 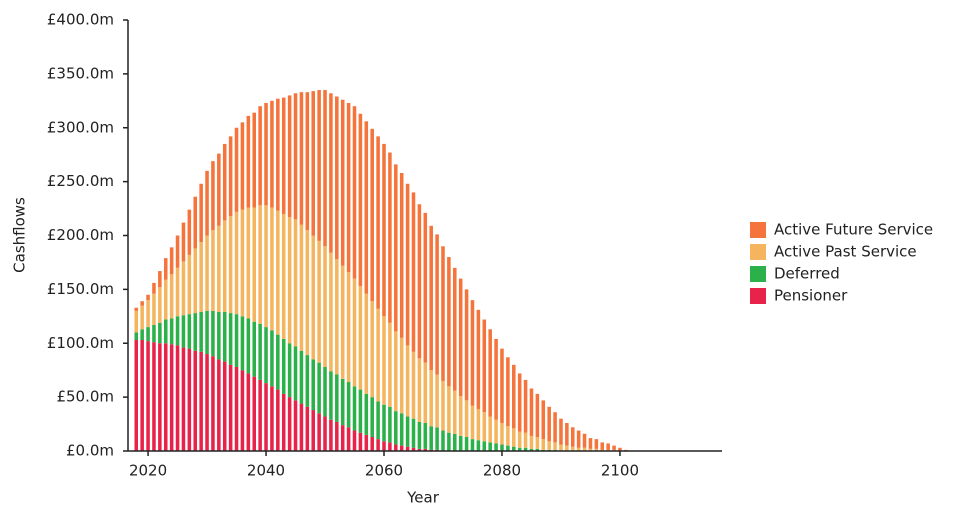 I want to click on x-tick-label: 2040, so click(x=266, y=471).